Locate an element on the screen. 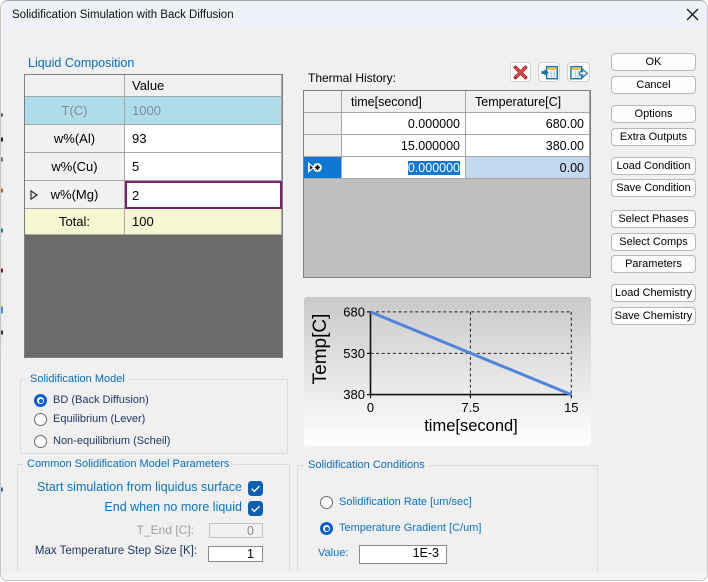  svg-text: 380 is located at coordinates (354, 394).